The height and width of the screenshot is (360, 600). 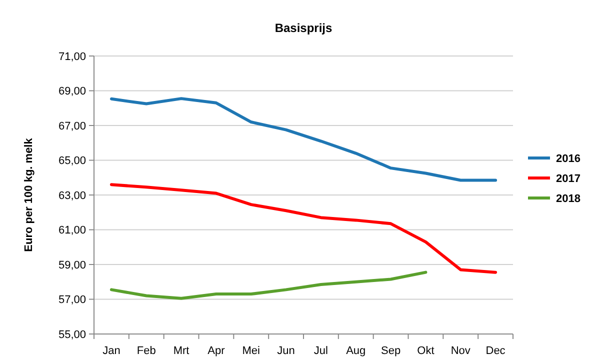 What do you see at coordinates (72, 126) in the screenshot?
I see `y-tick-label: 67,00` at bounding box center [72, 126].